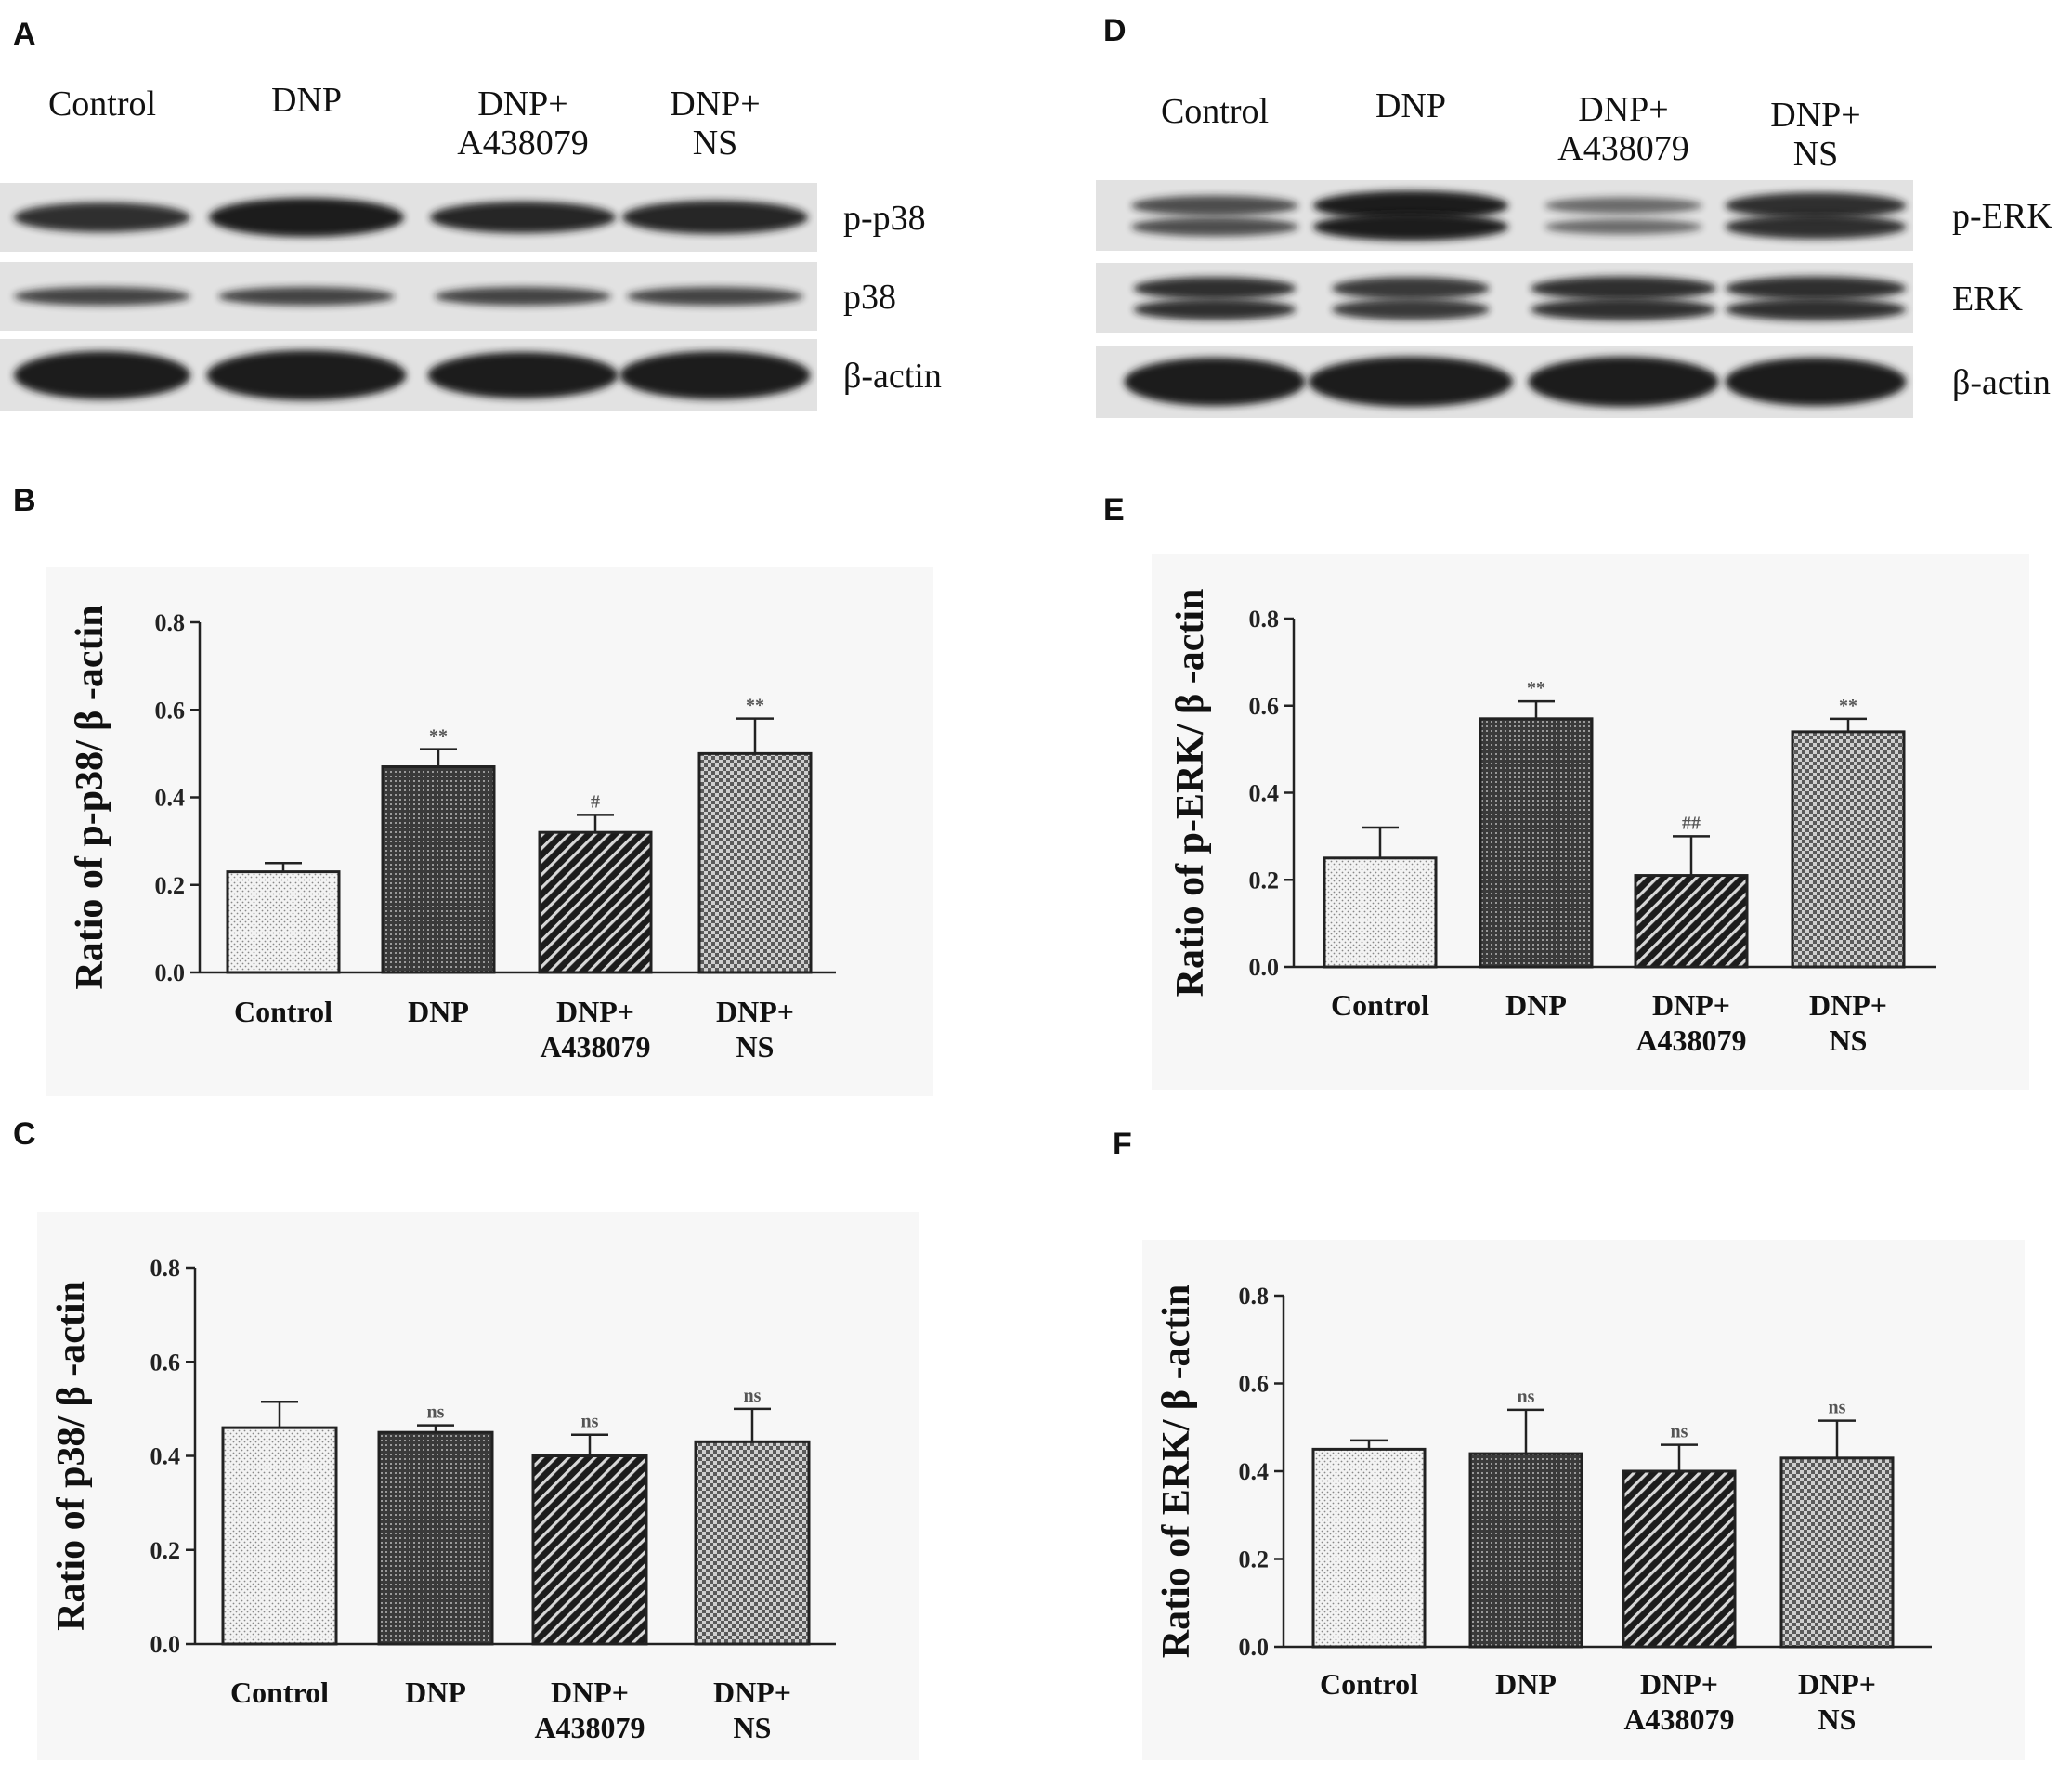 The width and height of the screenshot is (2072, 1774). I want to click on y-axis-title: Ratio of p-ERK/ β -actin, so click(1190, 793).